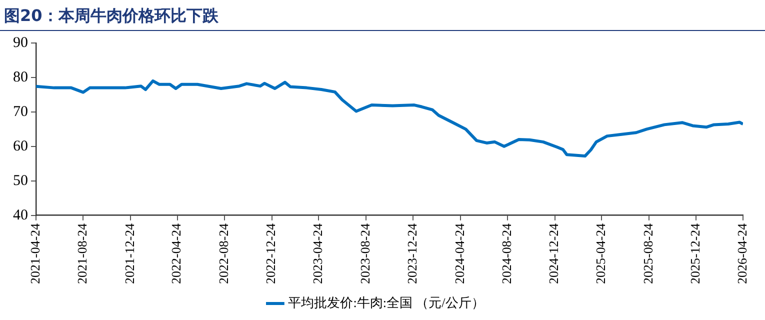  I want to click on x-tick-label: 2022-08-24, so click(223, 253).